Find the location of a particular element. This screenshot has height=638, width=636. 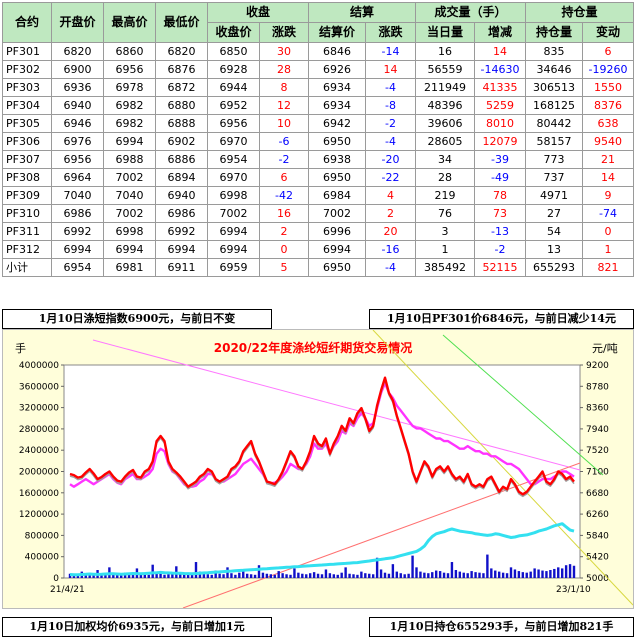

cell-sc: -2 is located at coordinates (390, 123).